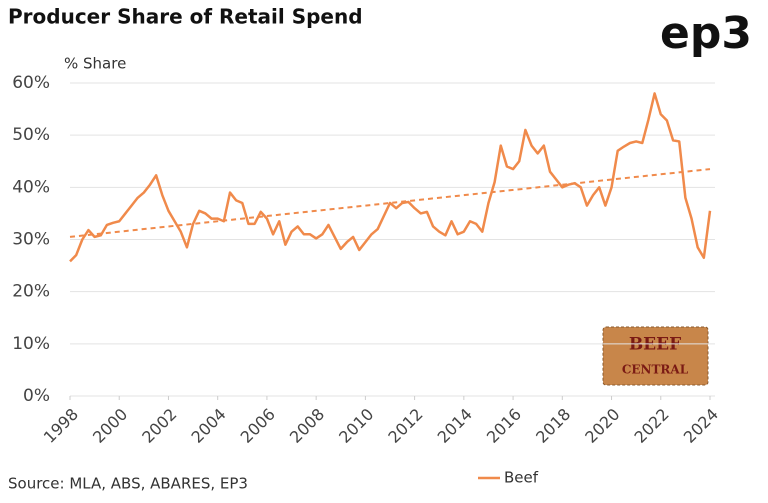  I want to click on x-tick-label: 2024, so click(701, 426).